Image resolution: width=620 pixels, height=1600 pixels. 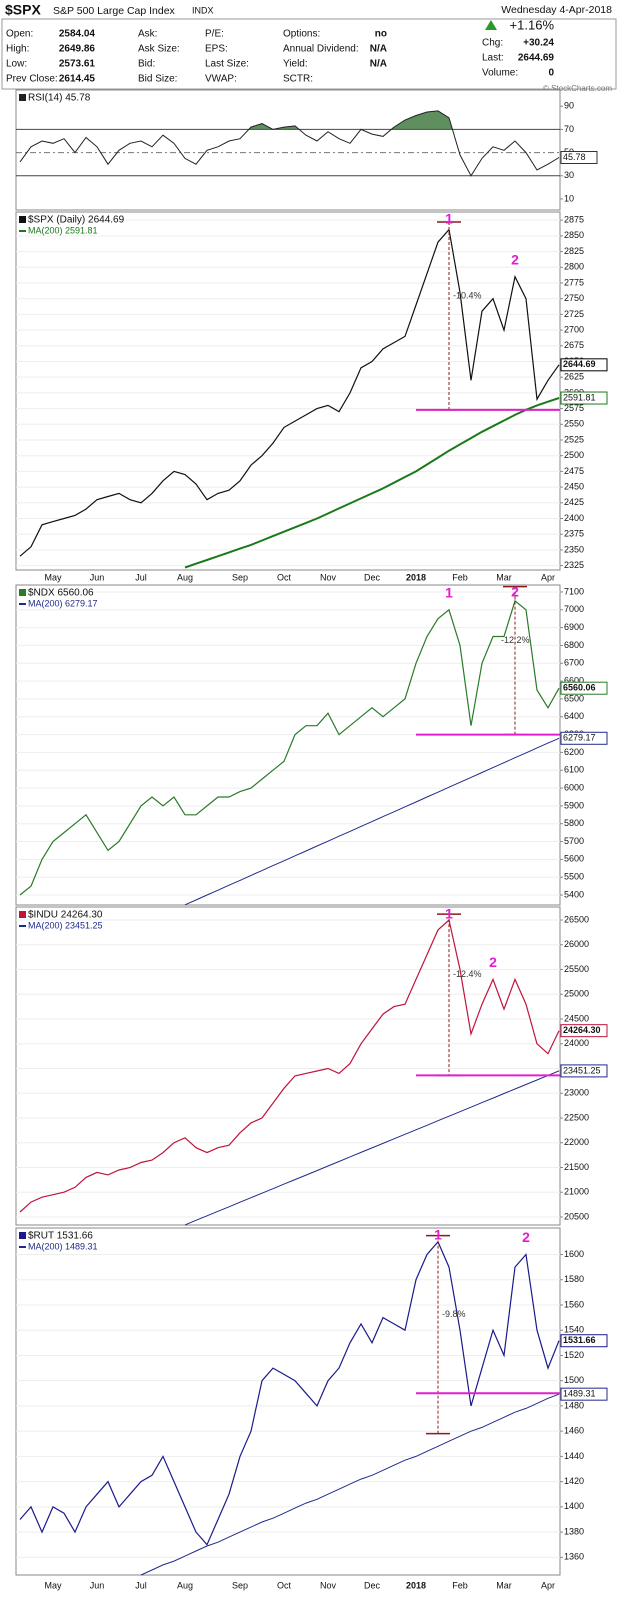 What do you see at coordinates (63, 1246) in the screenshot?
I see `ma-title: MA(200) 1489.31` at bounding box center [63, 1246].